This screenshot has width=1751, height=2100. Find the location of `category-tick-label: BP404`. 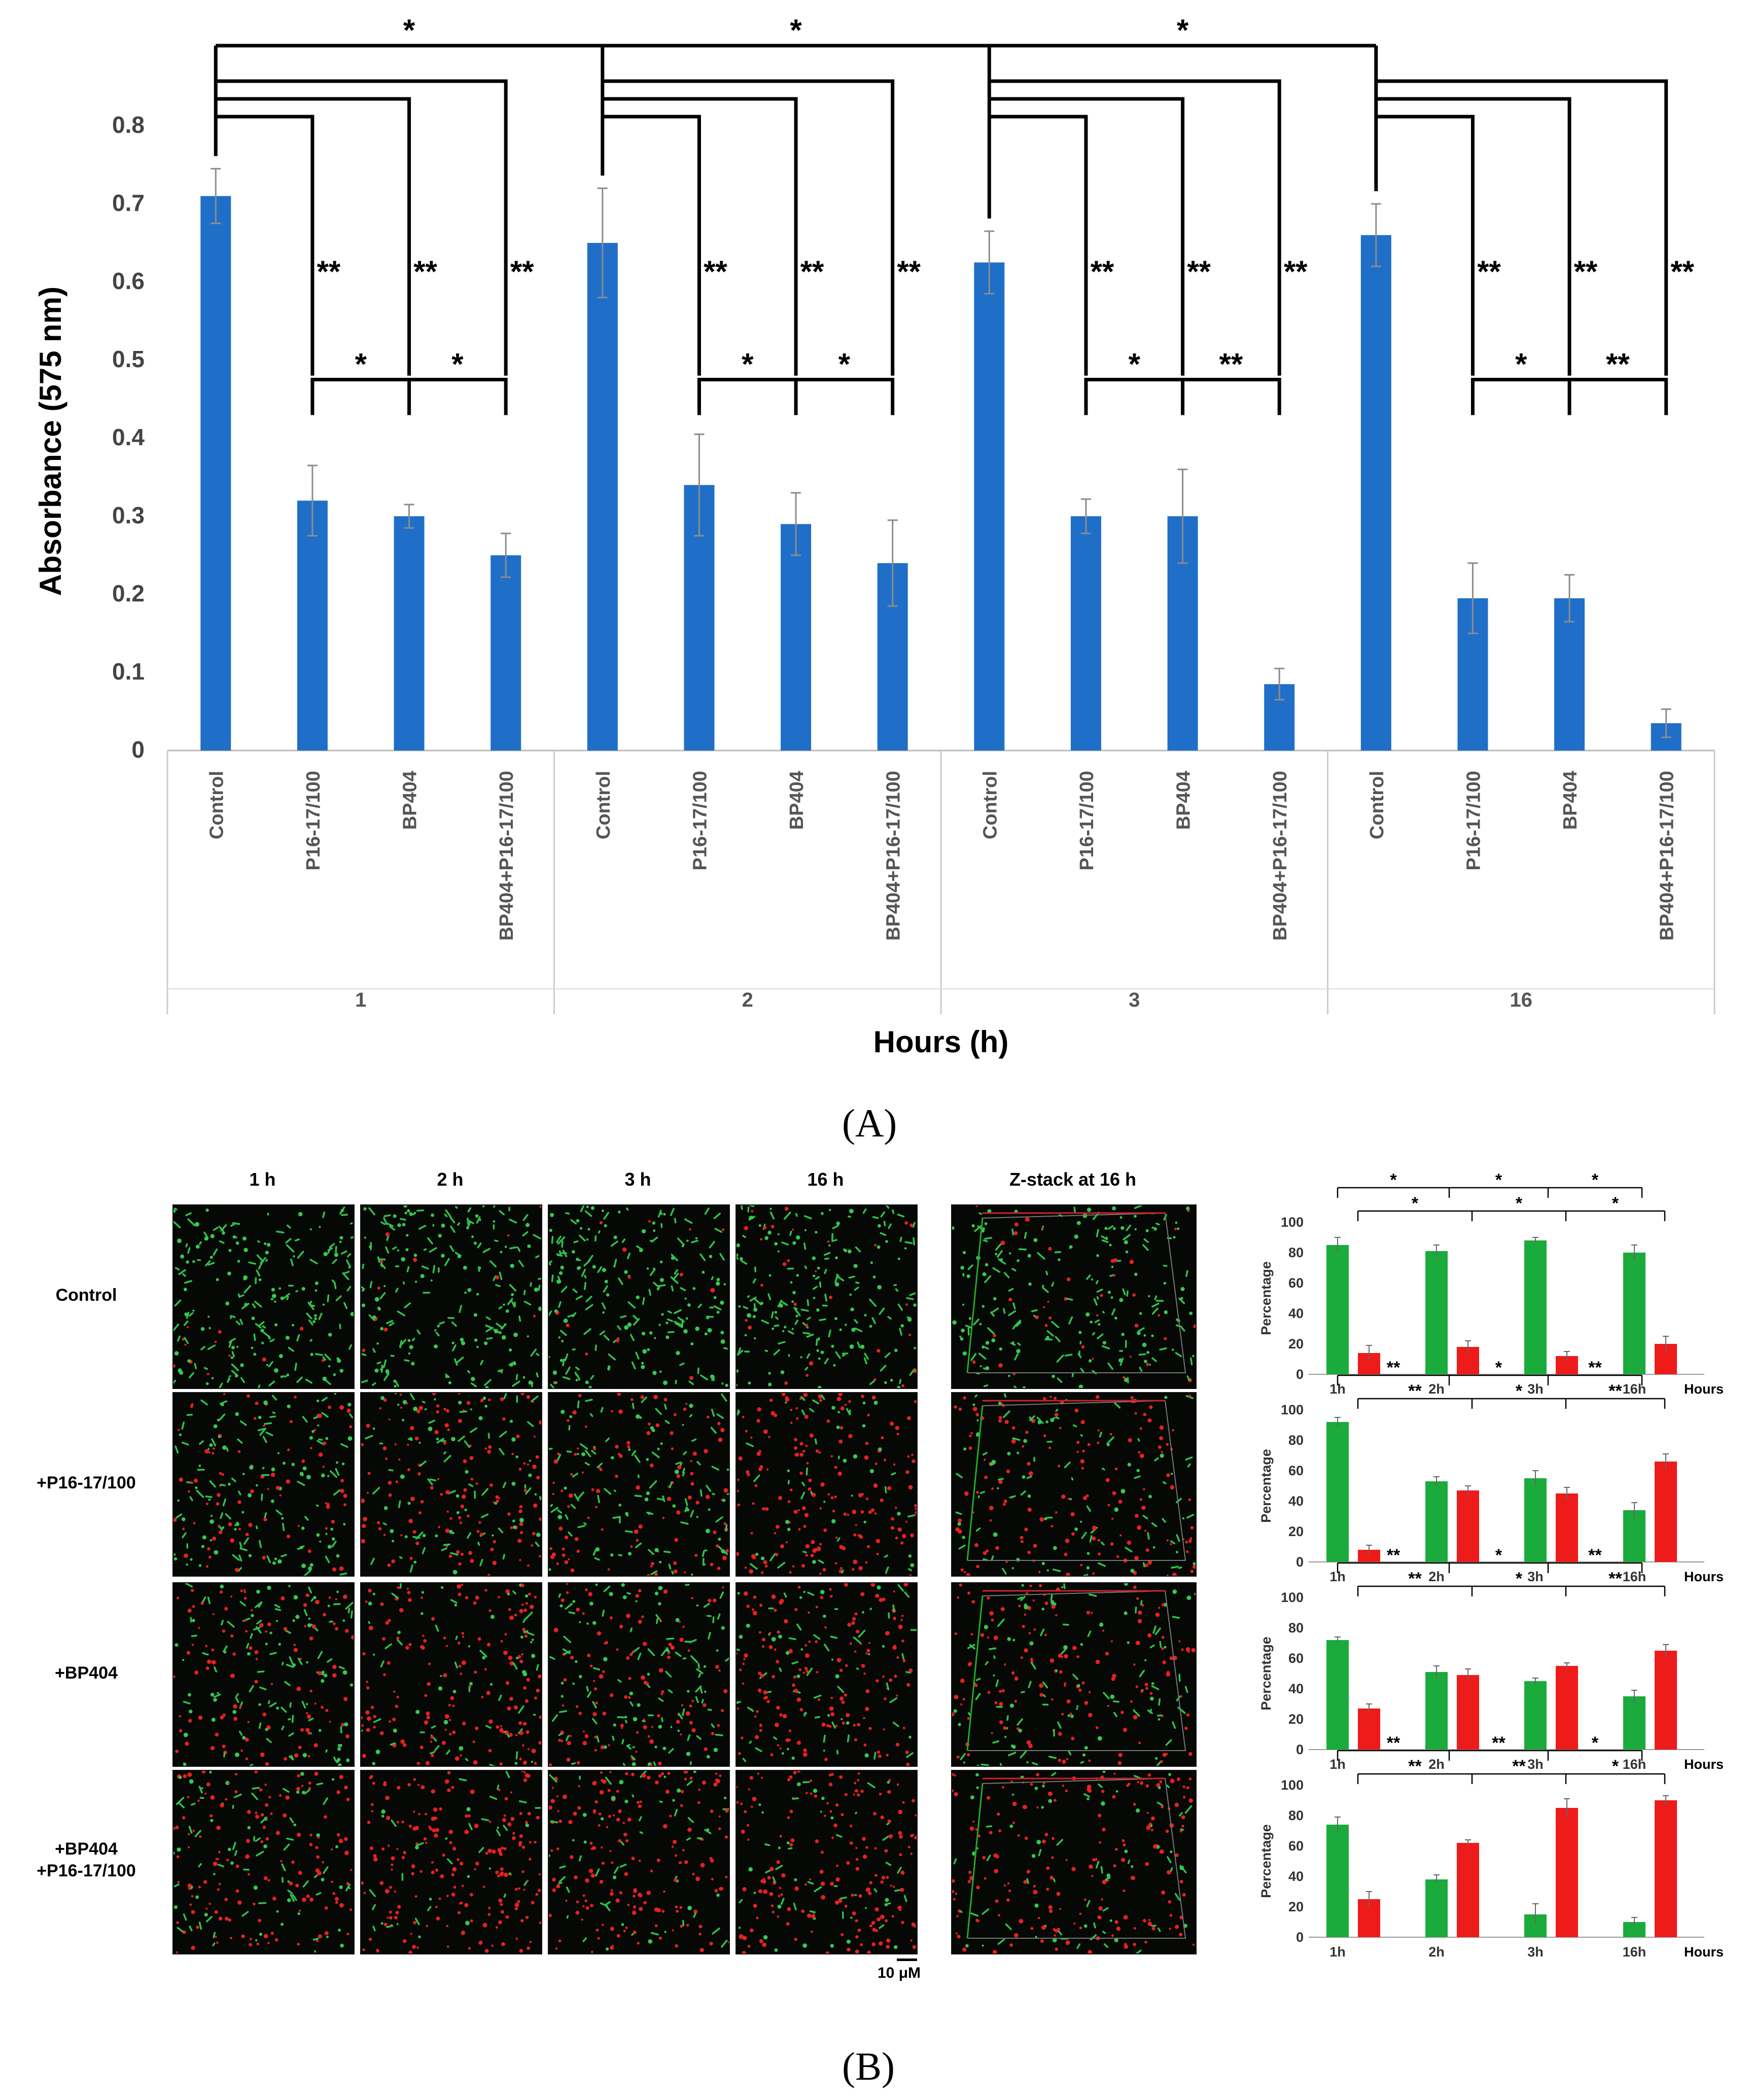

category-tick-label: BP404 is located at coordinates (1184, 800).